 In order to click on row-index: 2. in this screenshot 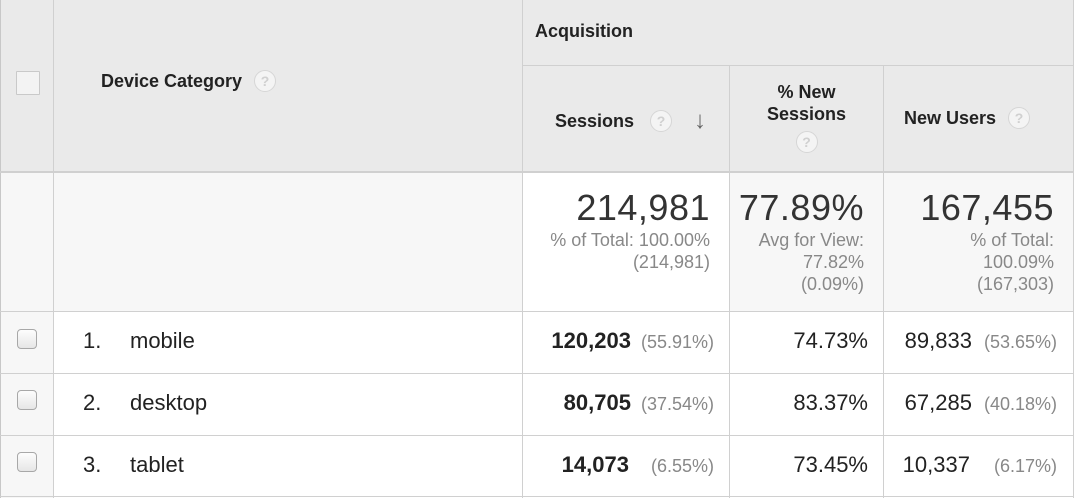, I will do `click(92, 402)`.